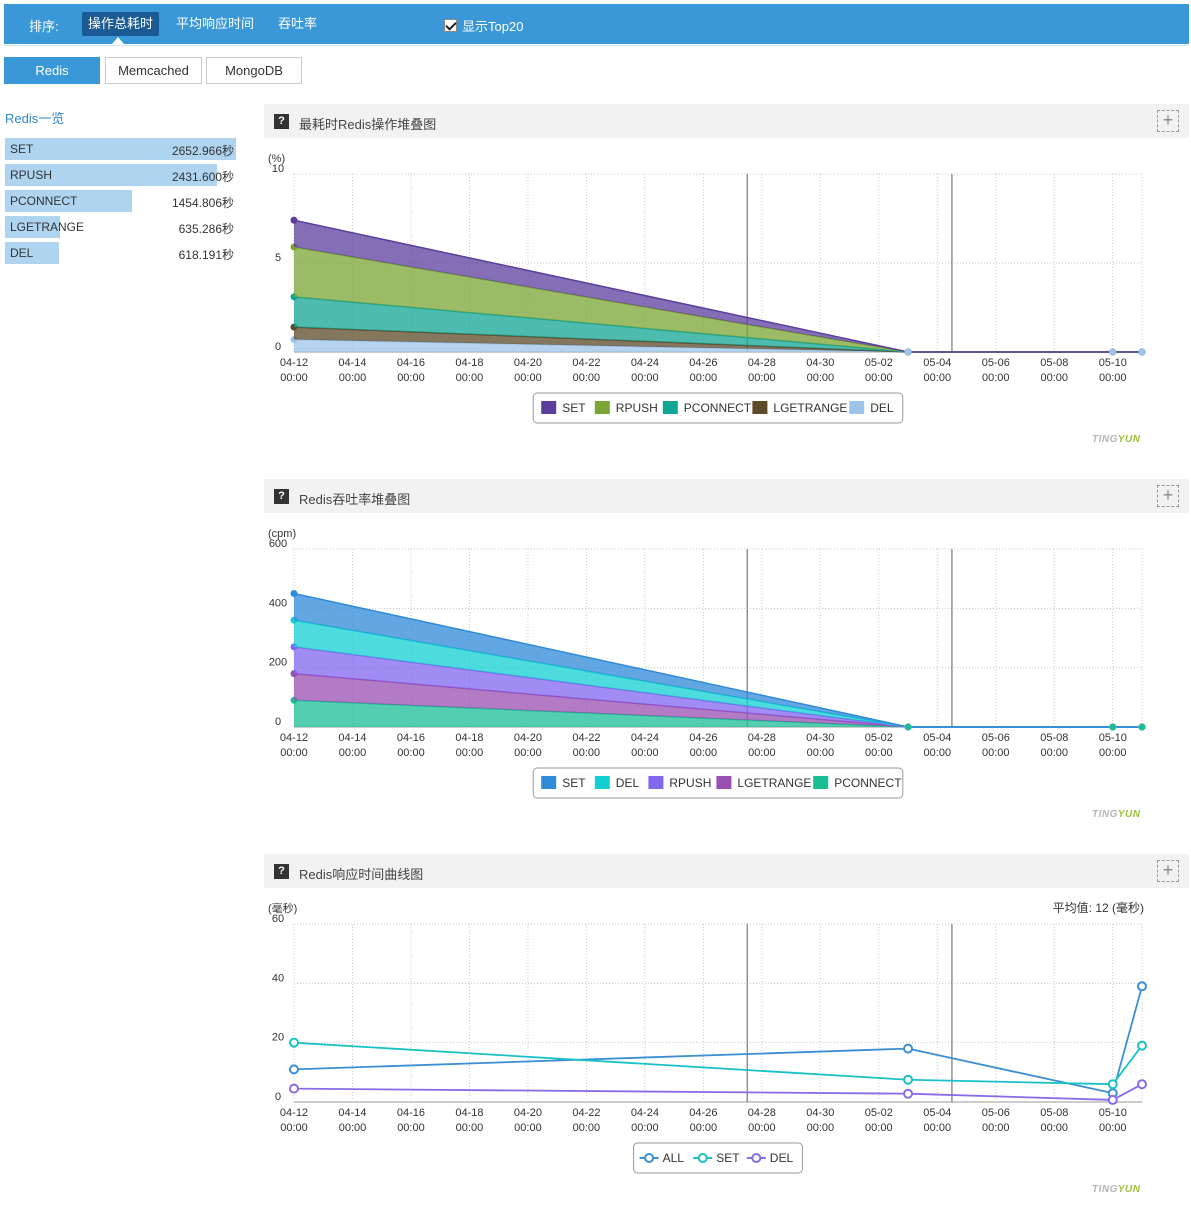 The height and width of the screenshot is (1214, 1191). What do you see at coordinates (254, 70) in the screenshot?
I see `tab-mongodb: MongoDB` at bounding box center [254, 70].